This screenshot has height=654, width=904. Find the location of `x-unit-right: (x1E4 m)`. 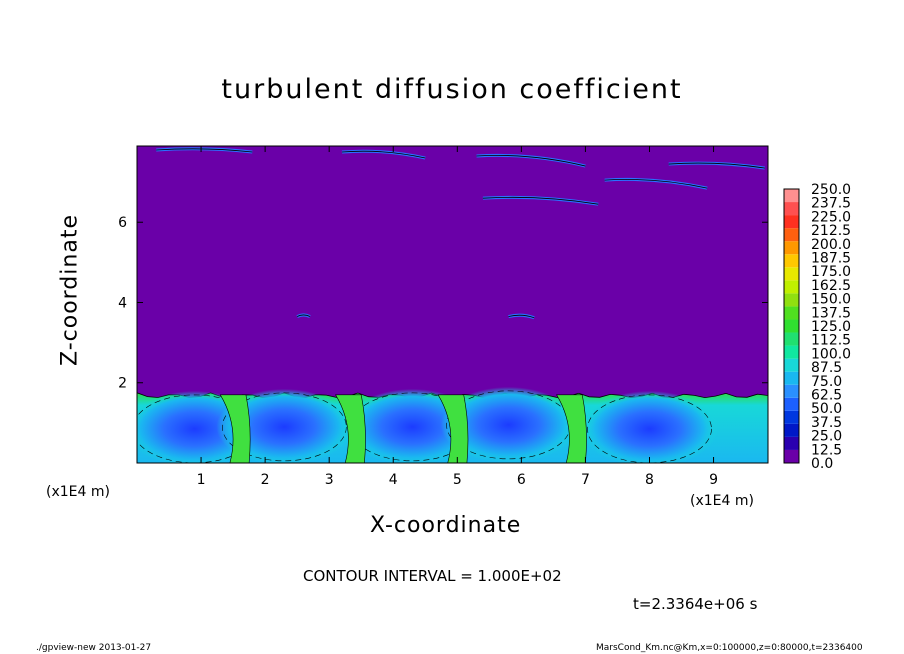

x-unit-right: (x1E4 m) is located at coordinates (722, 501).